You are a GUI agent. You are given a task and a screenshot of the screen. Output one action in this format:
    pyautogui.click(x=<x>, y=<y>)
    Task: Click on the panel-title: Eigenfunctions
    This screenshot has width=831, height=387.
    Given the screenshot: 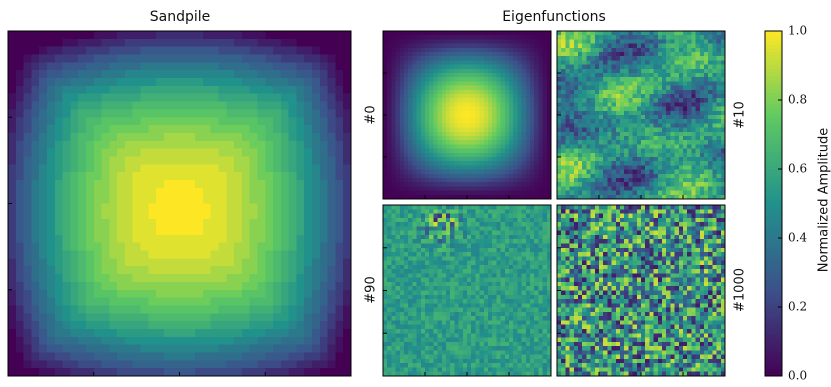 What is the action you would take?
    pyautogui.click(x=554, y=17)
    